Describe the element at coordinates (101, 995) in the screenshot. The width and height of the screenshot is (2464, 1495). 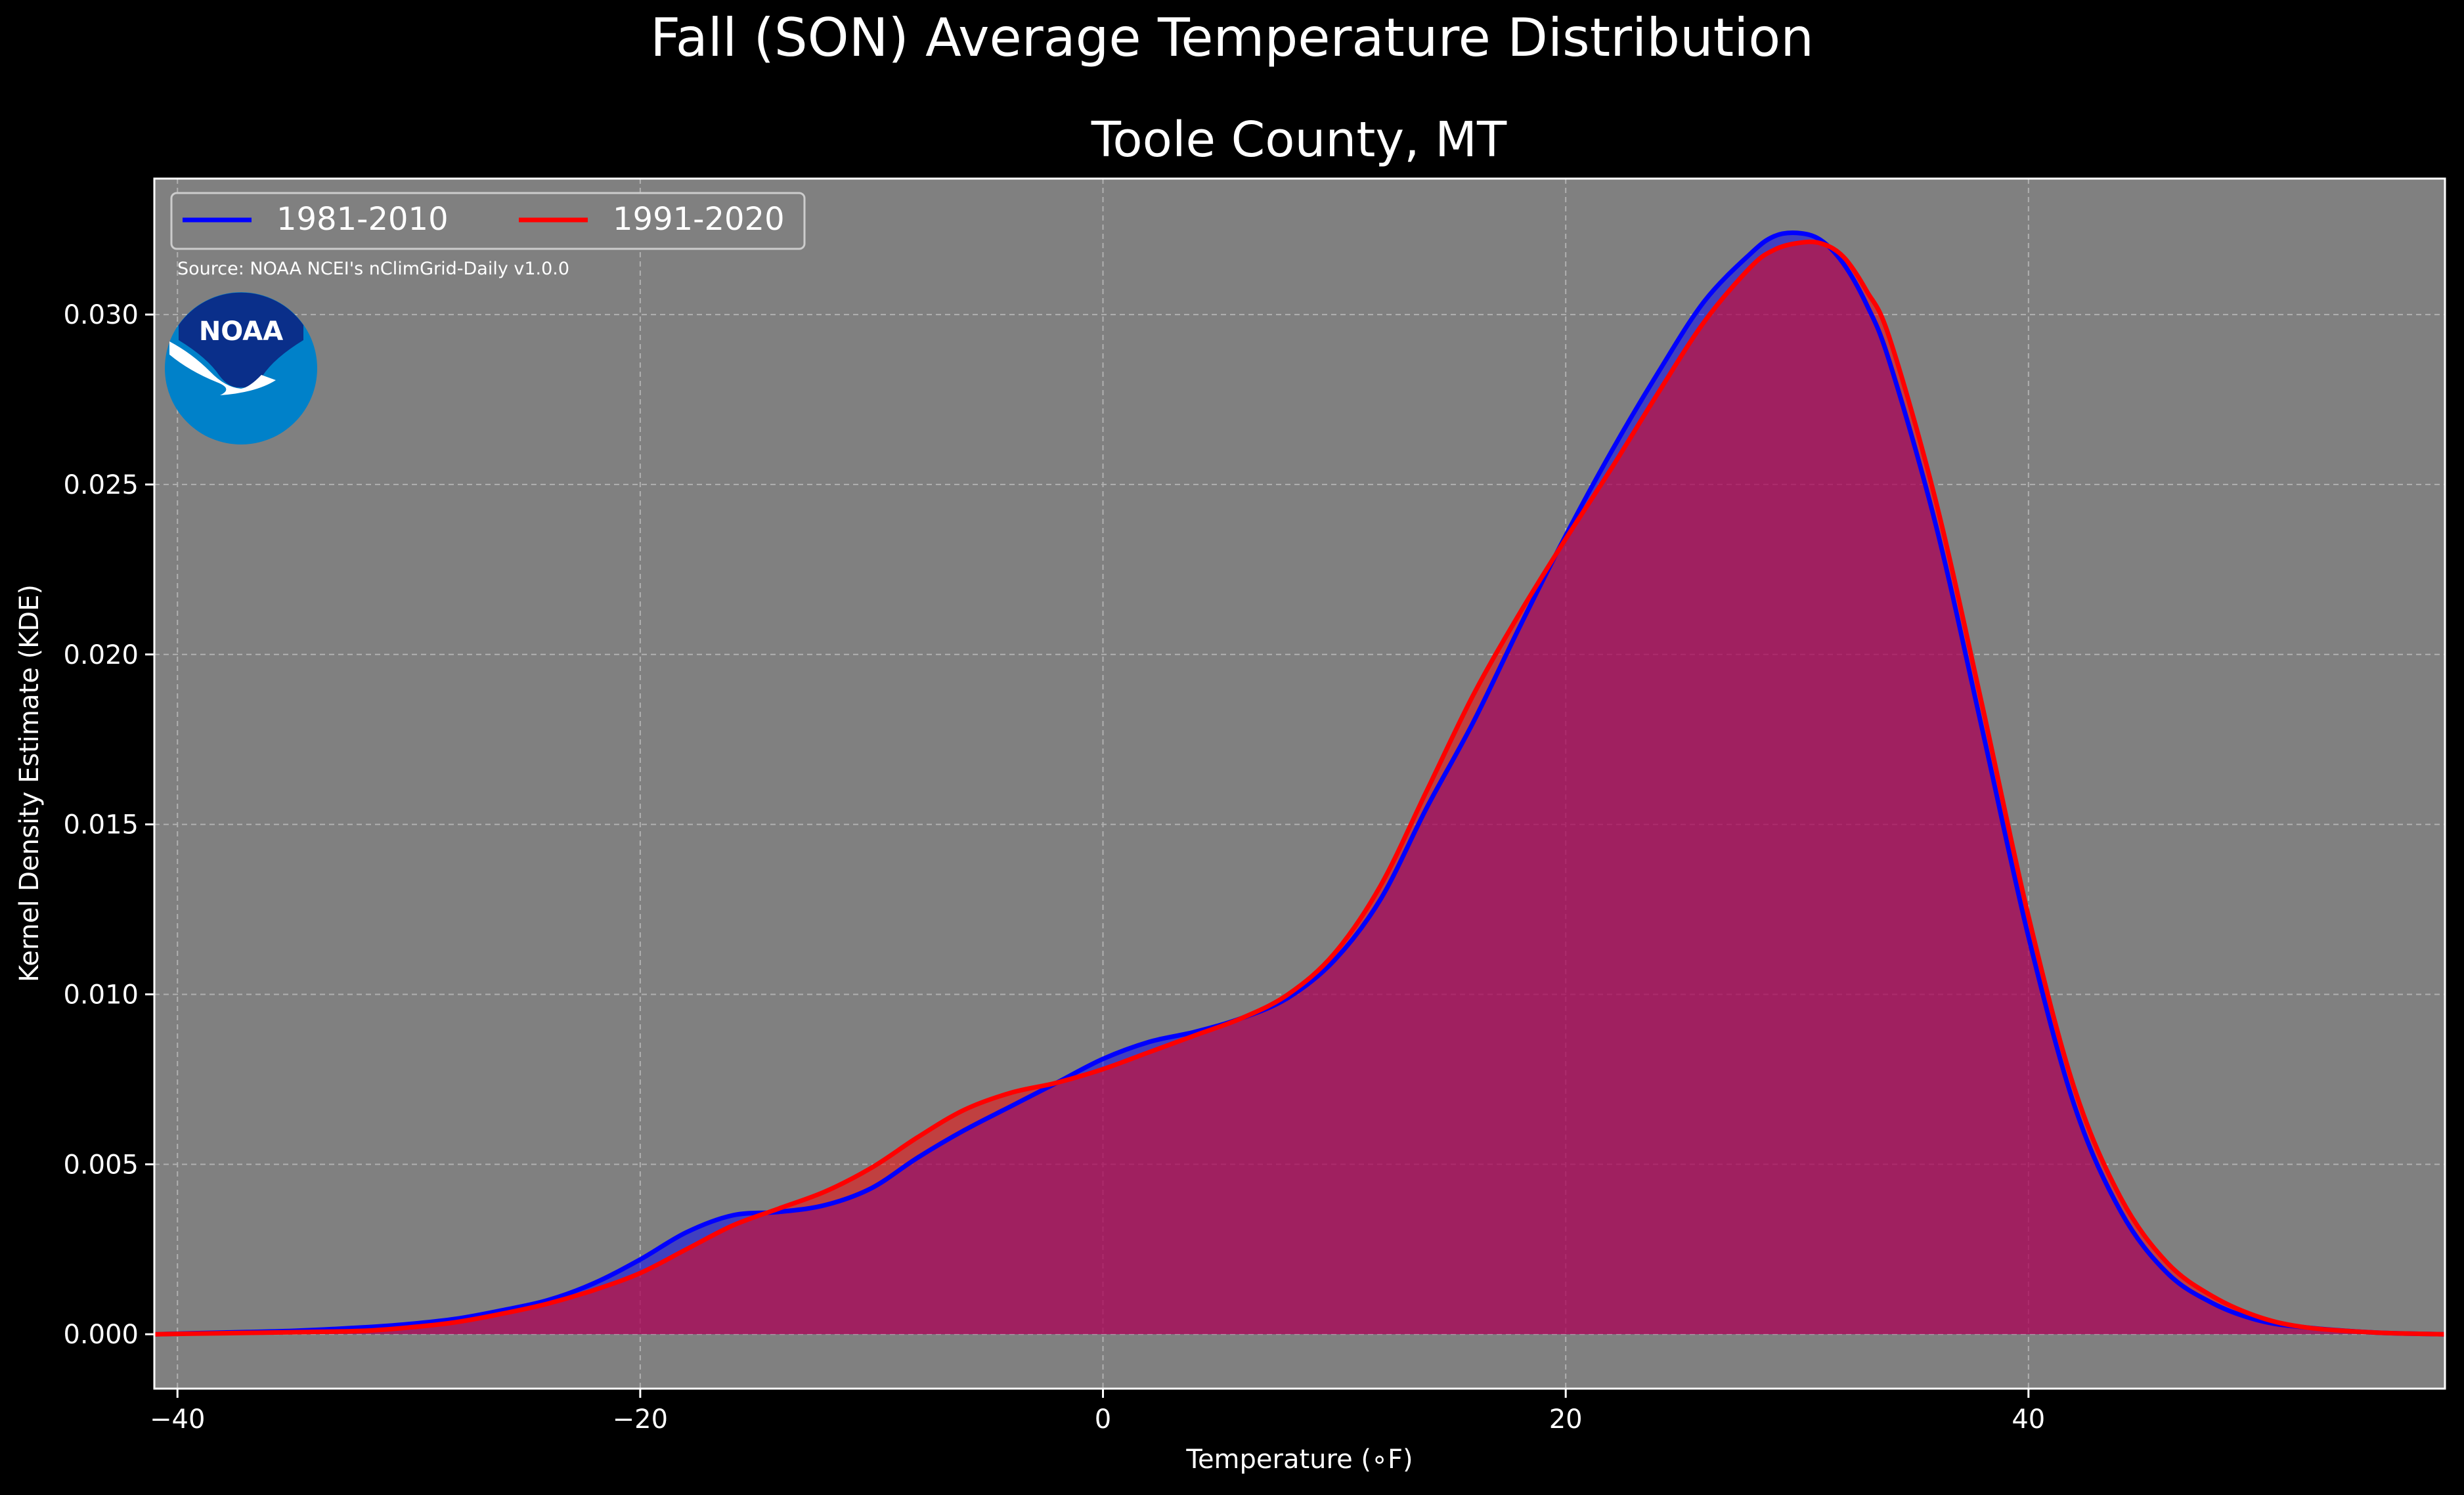
I see `y-tick-label: 0.010` at that location.